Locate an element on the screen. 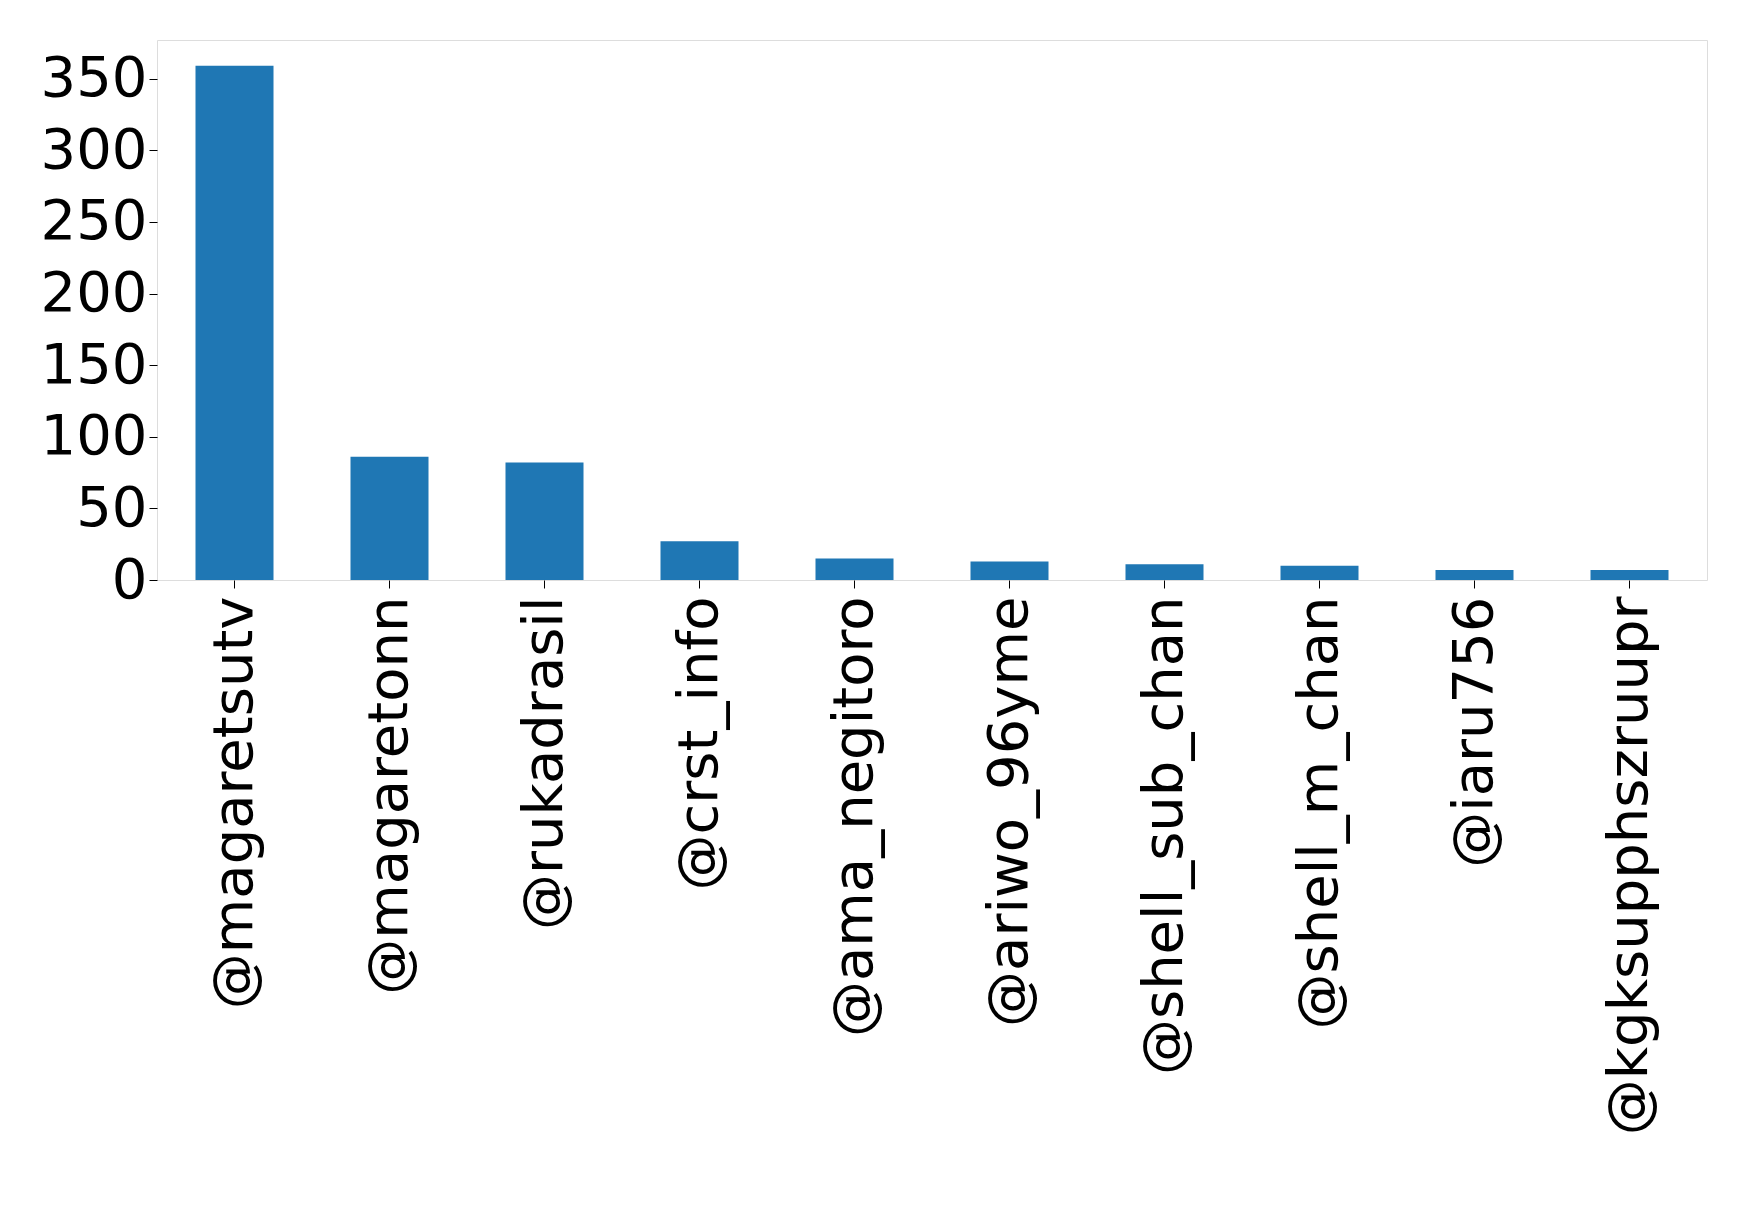 This screenshot has width=1759, height=1229. x-tick-label: @crst_info is located at coordinates (697, 743).